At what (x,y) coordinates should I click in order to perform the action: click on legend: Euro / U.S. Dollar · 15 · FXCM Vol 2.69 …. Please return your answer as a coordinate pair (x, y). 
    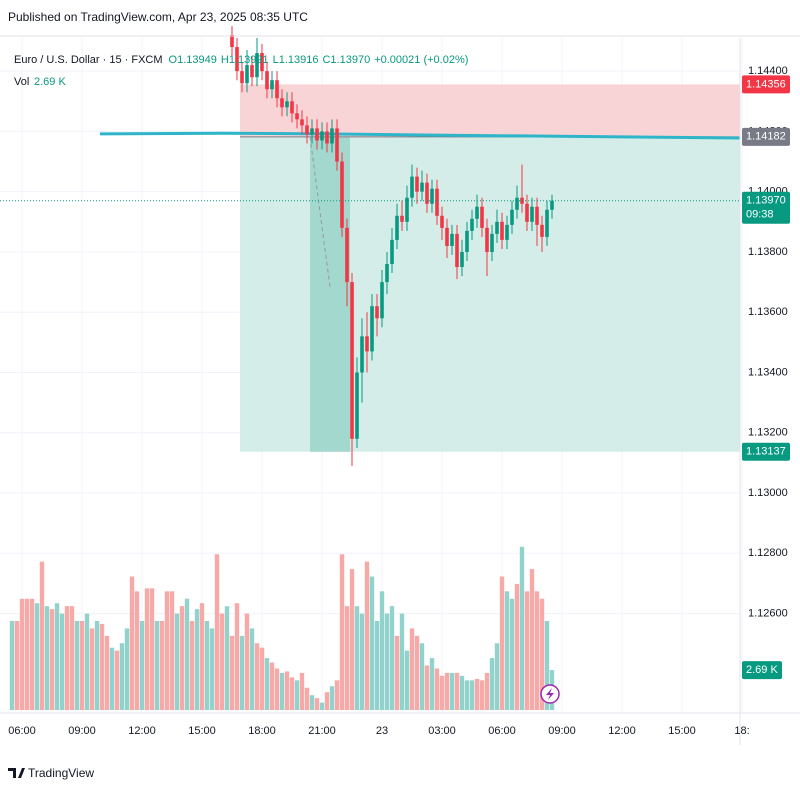
    Looking at the image, I should click on (88, 71).